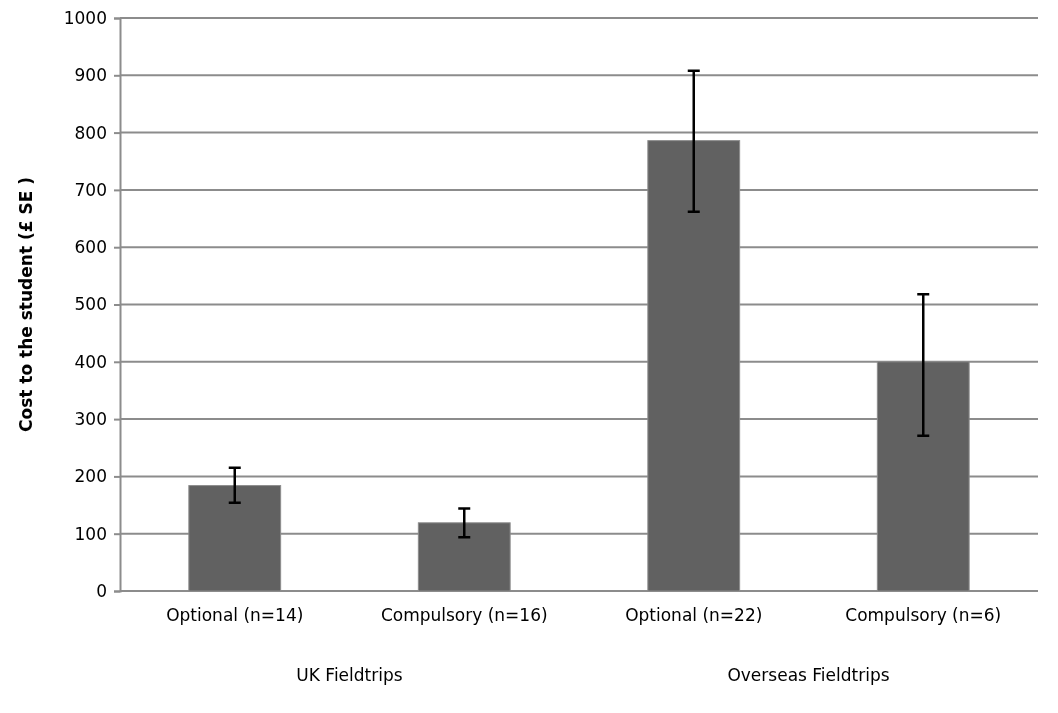  Describe the element at coordinates (349, 675) in the screenshot. I see `text: UK Fieldtrips` at that location.